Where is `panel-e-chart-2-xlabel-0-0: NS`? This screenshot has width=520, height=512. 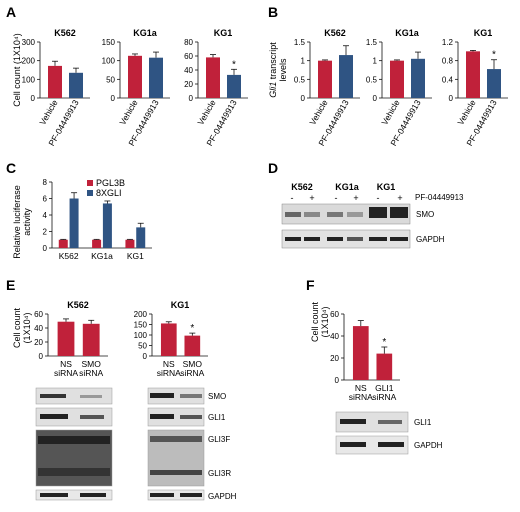 panel-e-chart-2-xlabel-0-0: NS is located at coordinates (169, 364).